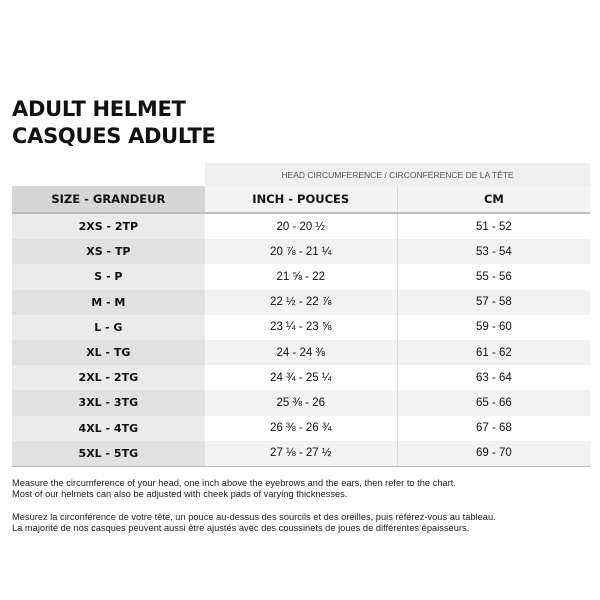 Image resolution: width=600 pixels, height=600 pixels. I want to click on cm-cell: 59 - 60, so click(493, 327).